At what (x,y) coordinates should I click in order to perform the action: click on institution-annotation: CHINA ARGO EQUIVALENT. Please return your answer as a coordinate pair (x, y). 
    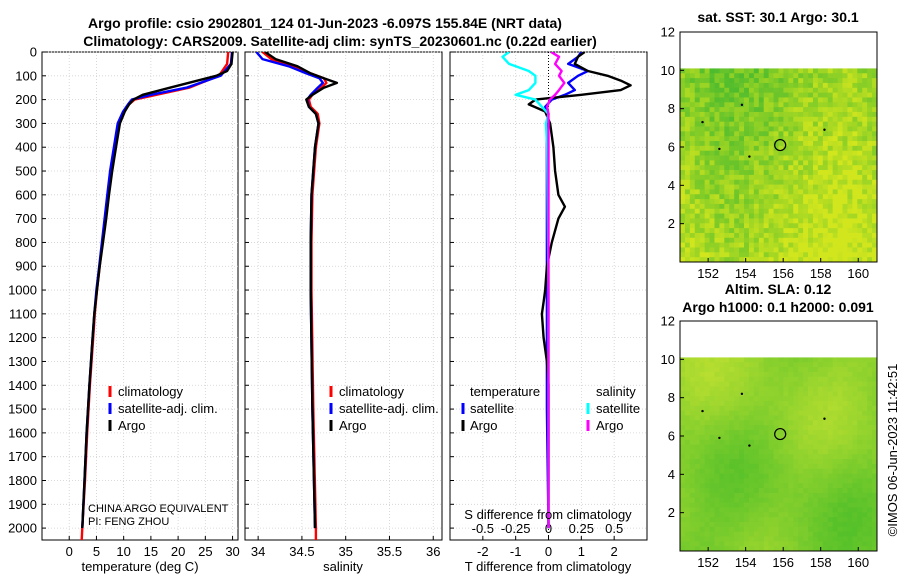
    Looking at the image, I should click on (158, 509).